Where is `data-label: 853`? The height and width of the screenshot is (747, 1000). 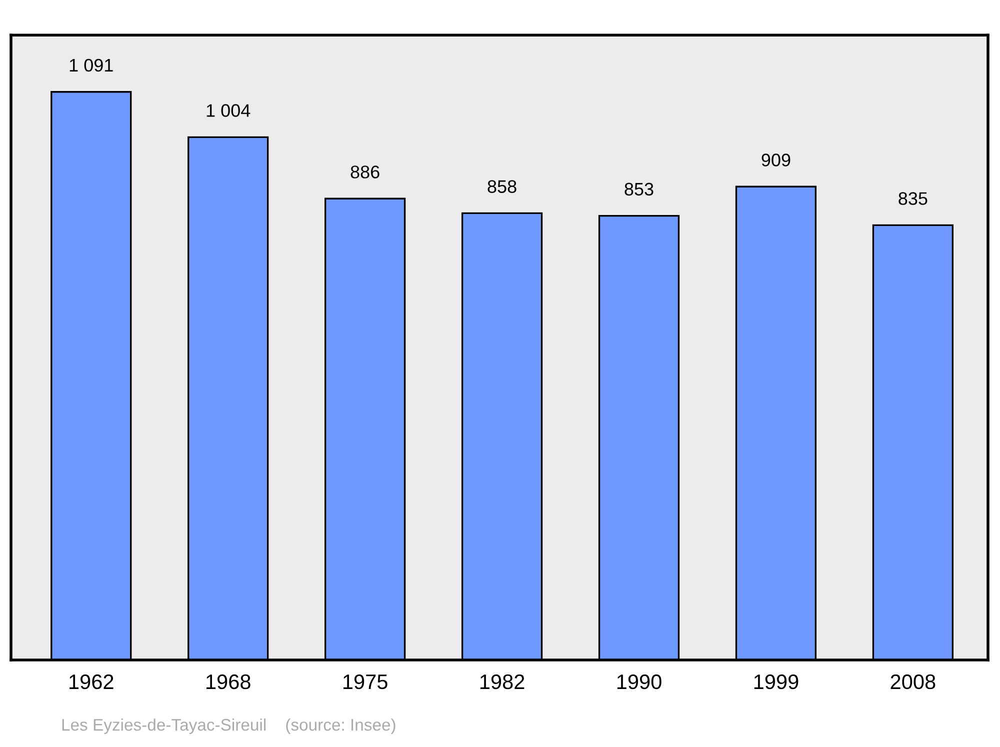 data-label: 853 is located at coordinates (639, 189).